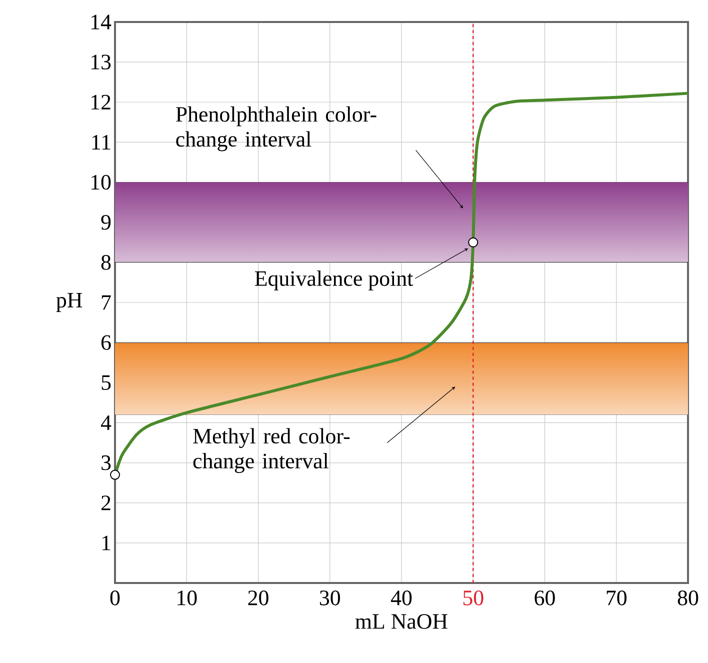 This screenshot has width=708, height=663. What do you see at coordinates (106, 543) in the screenshot?
I see `y-tick-label: 1` at bounding box center [106, 543].